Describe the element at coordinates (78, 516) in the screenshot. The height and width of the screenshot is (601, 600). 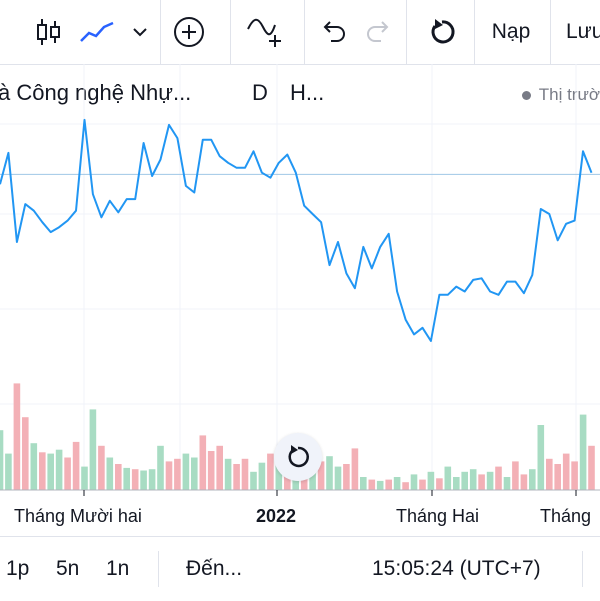
I see `x-tick-label: Tháng Mười hai` at that location.